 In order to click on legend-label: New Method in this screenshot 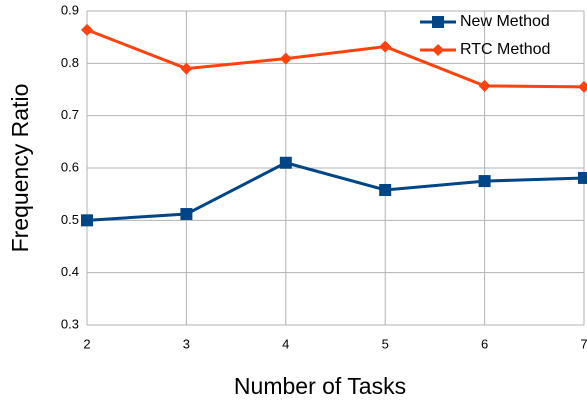, I will do `click(505, 21)`.